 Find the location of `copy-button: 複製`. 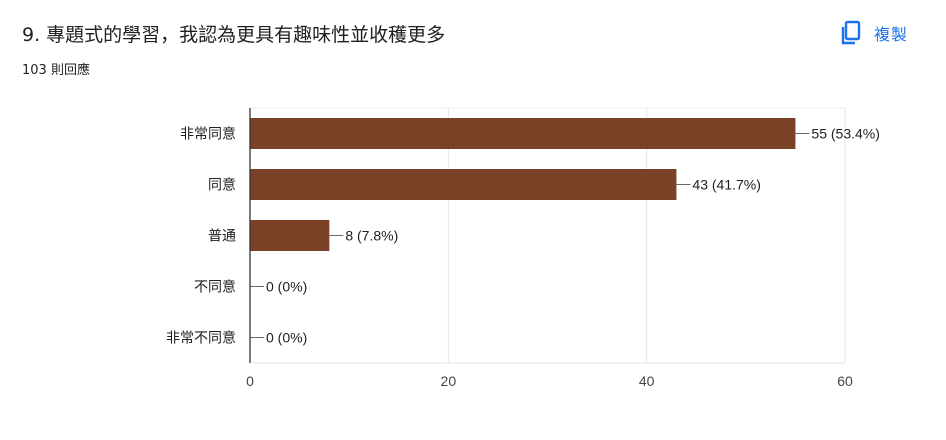

copy-button: 複製 is located at coordinates (874, 33).